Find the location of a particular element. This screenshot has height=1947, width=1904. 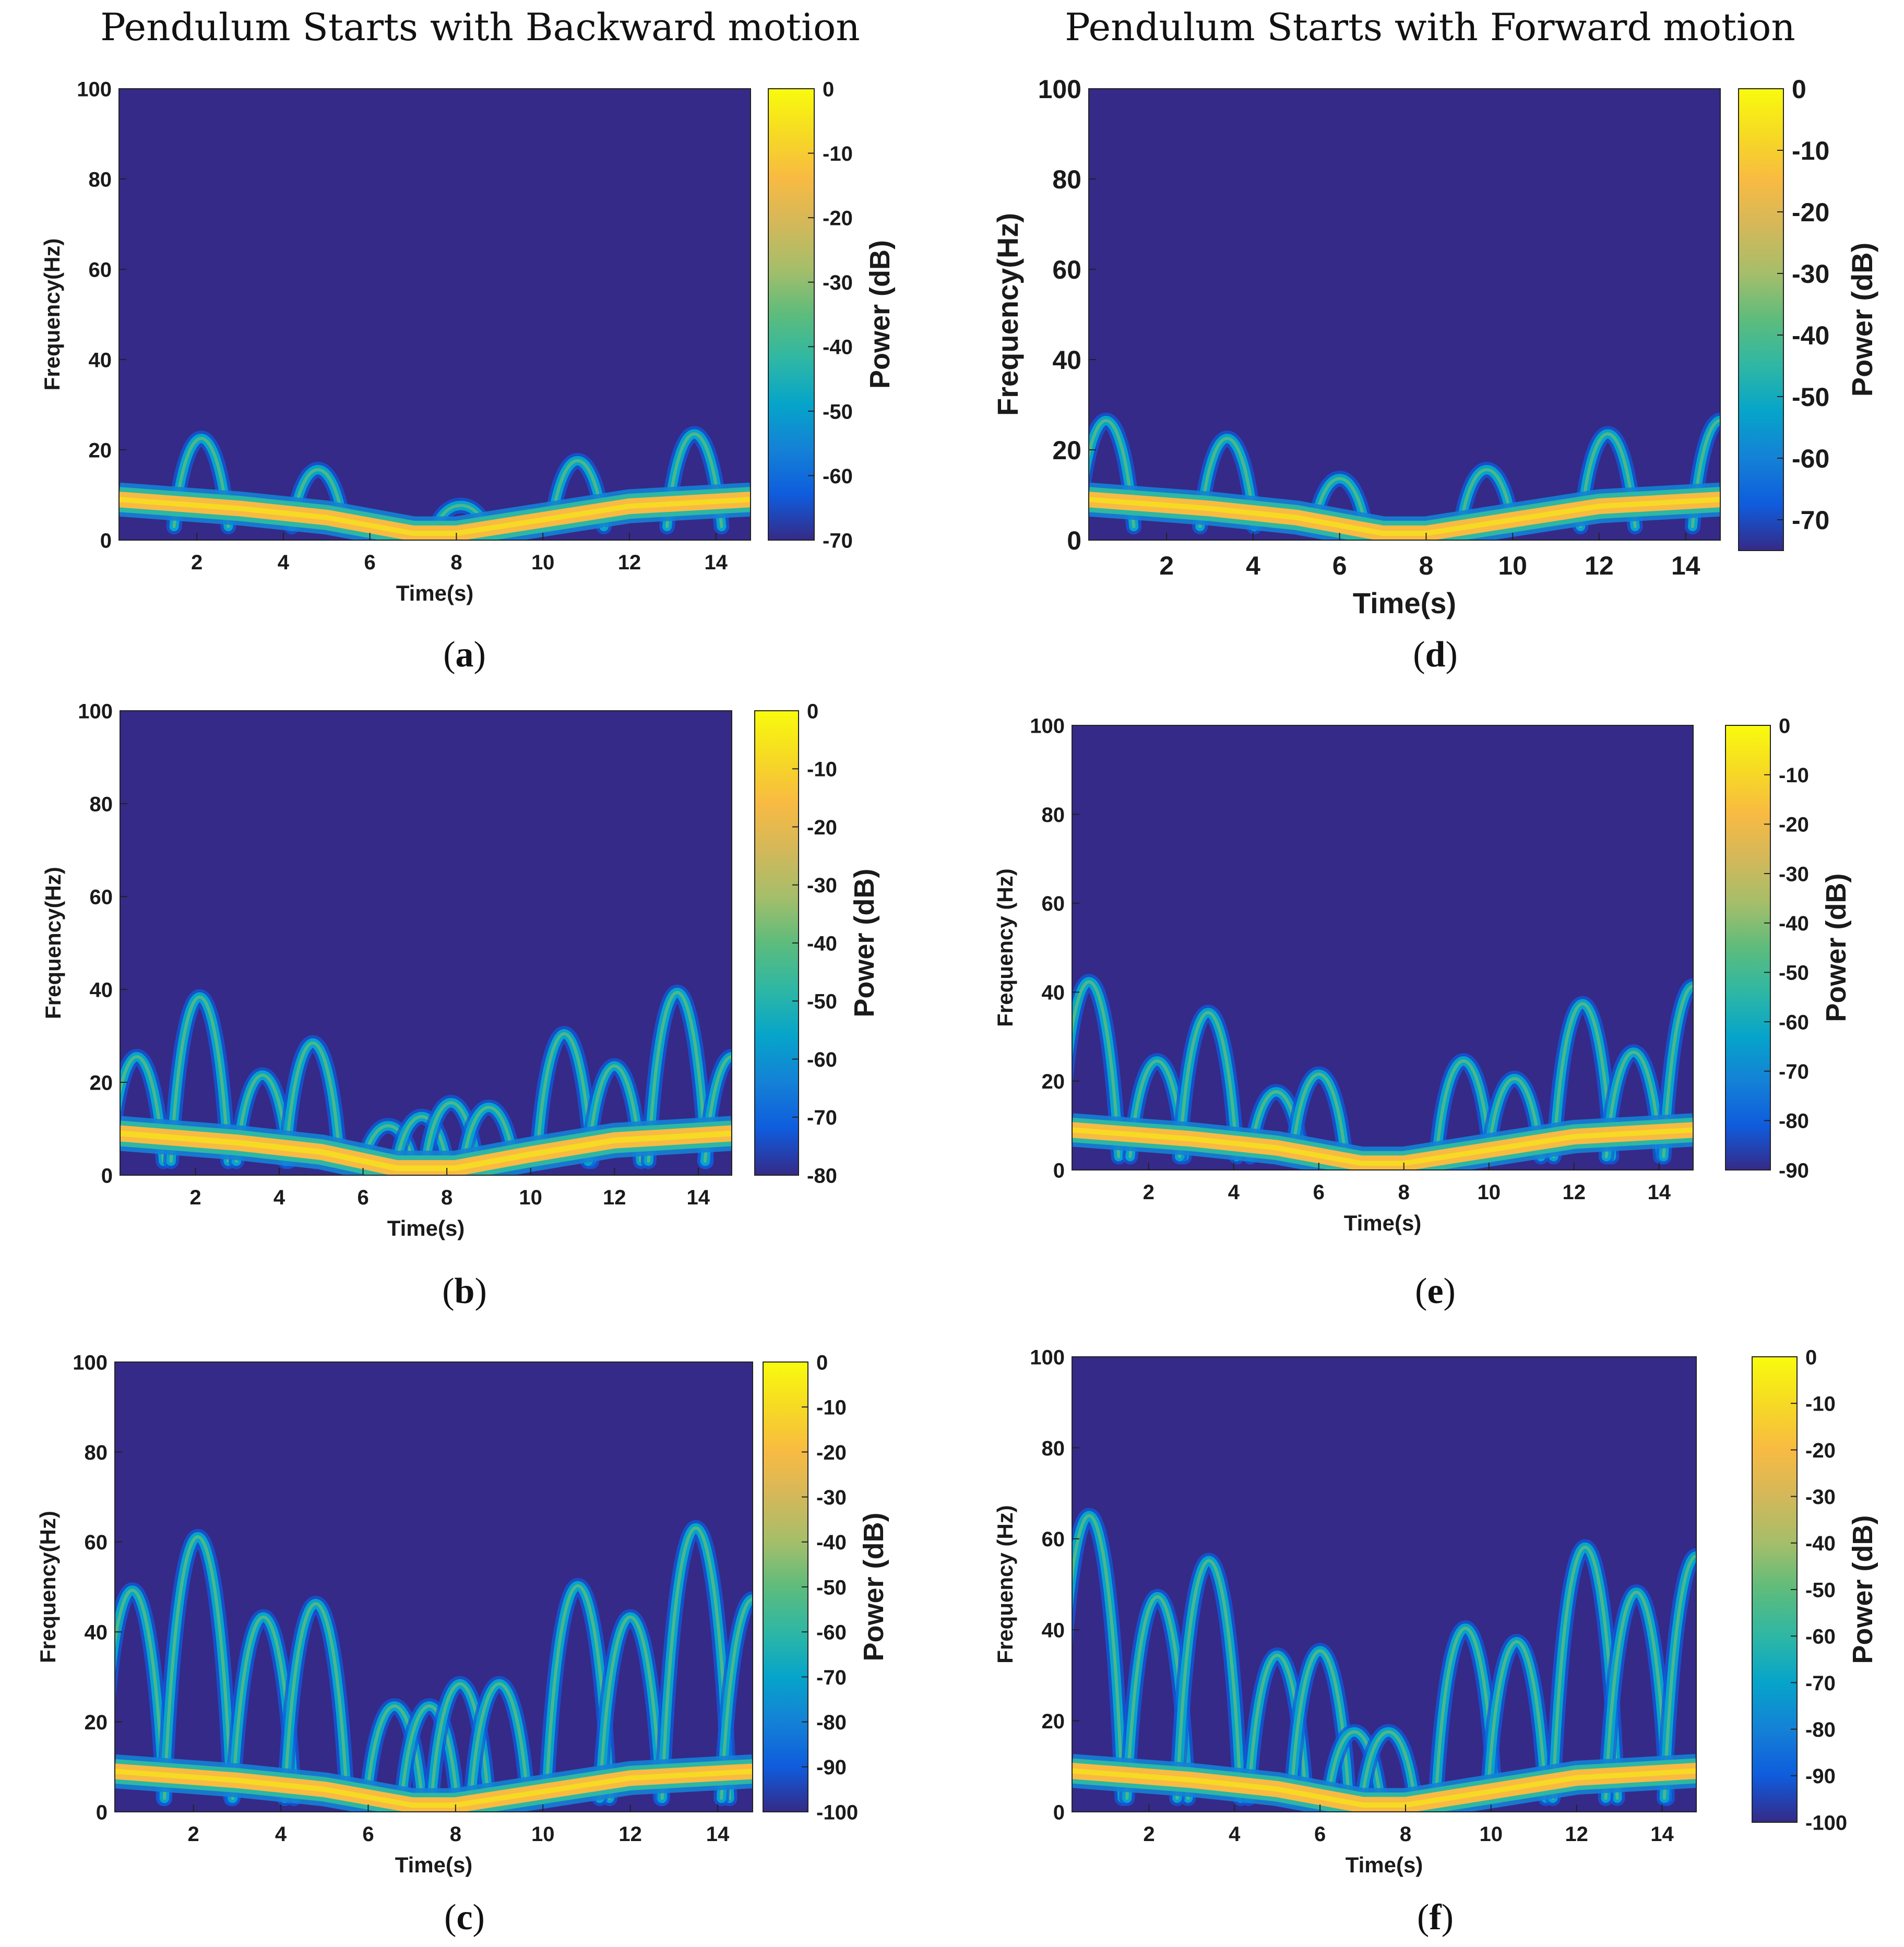

plot-background is located at coordinates (1404, 314).